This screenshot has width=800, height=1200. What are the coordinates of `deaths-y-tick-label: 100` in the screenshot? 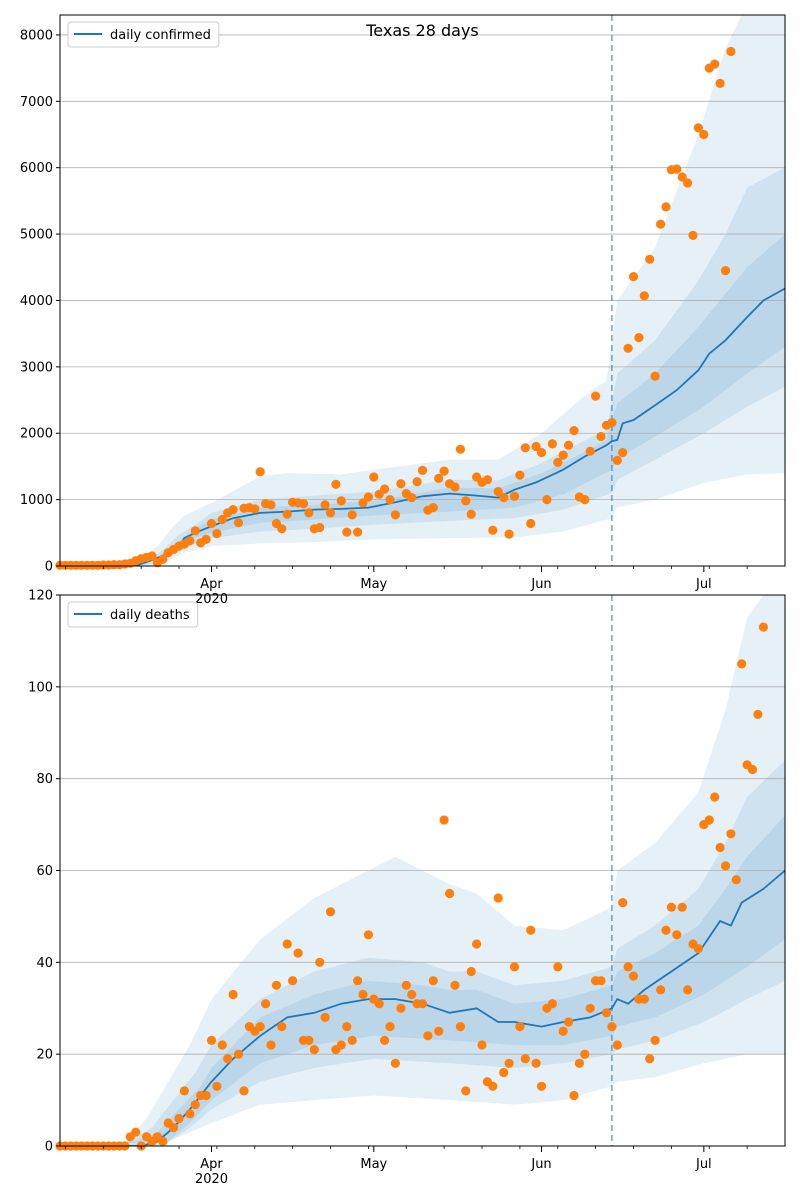 It's located at (40, 687).